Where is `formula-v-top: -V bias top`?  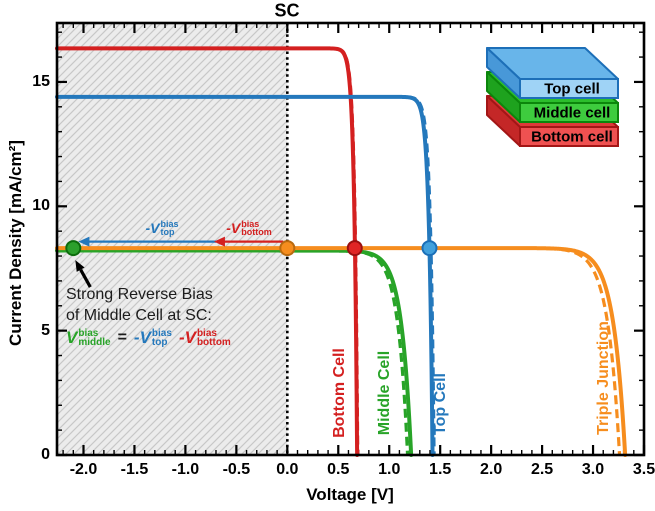
formula-v-top: -V bias top is located at coordinates (152, 338).